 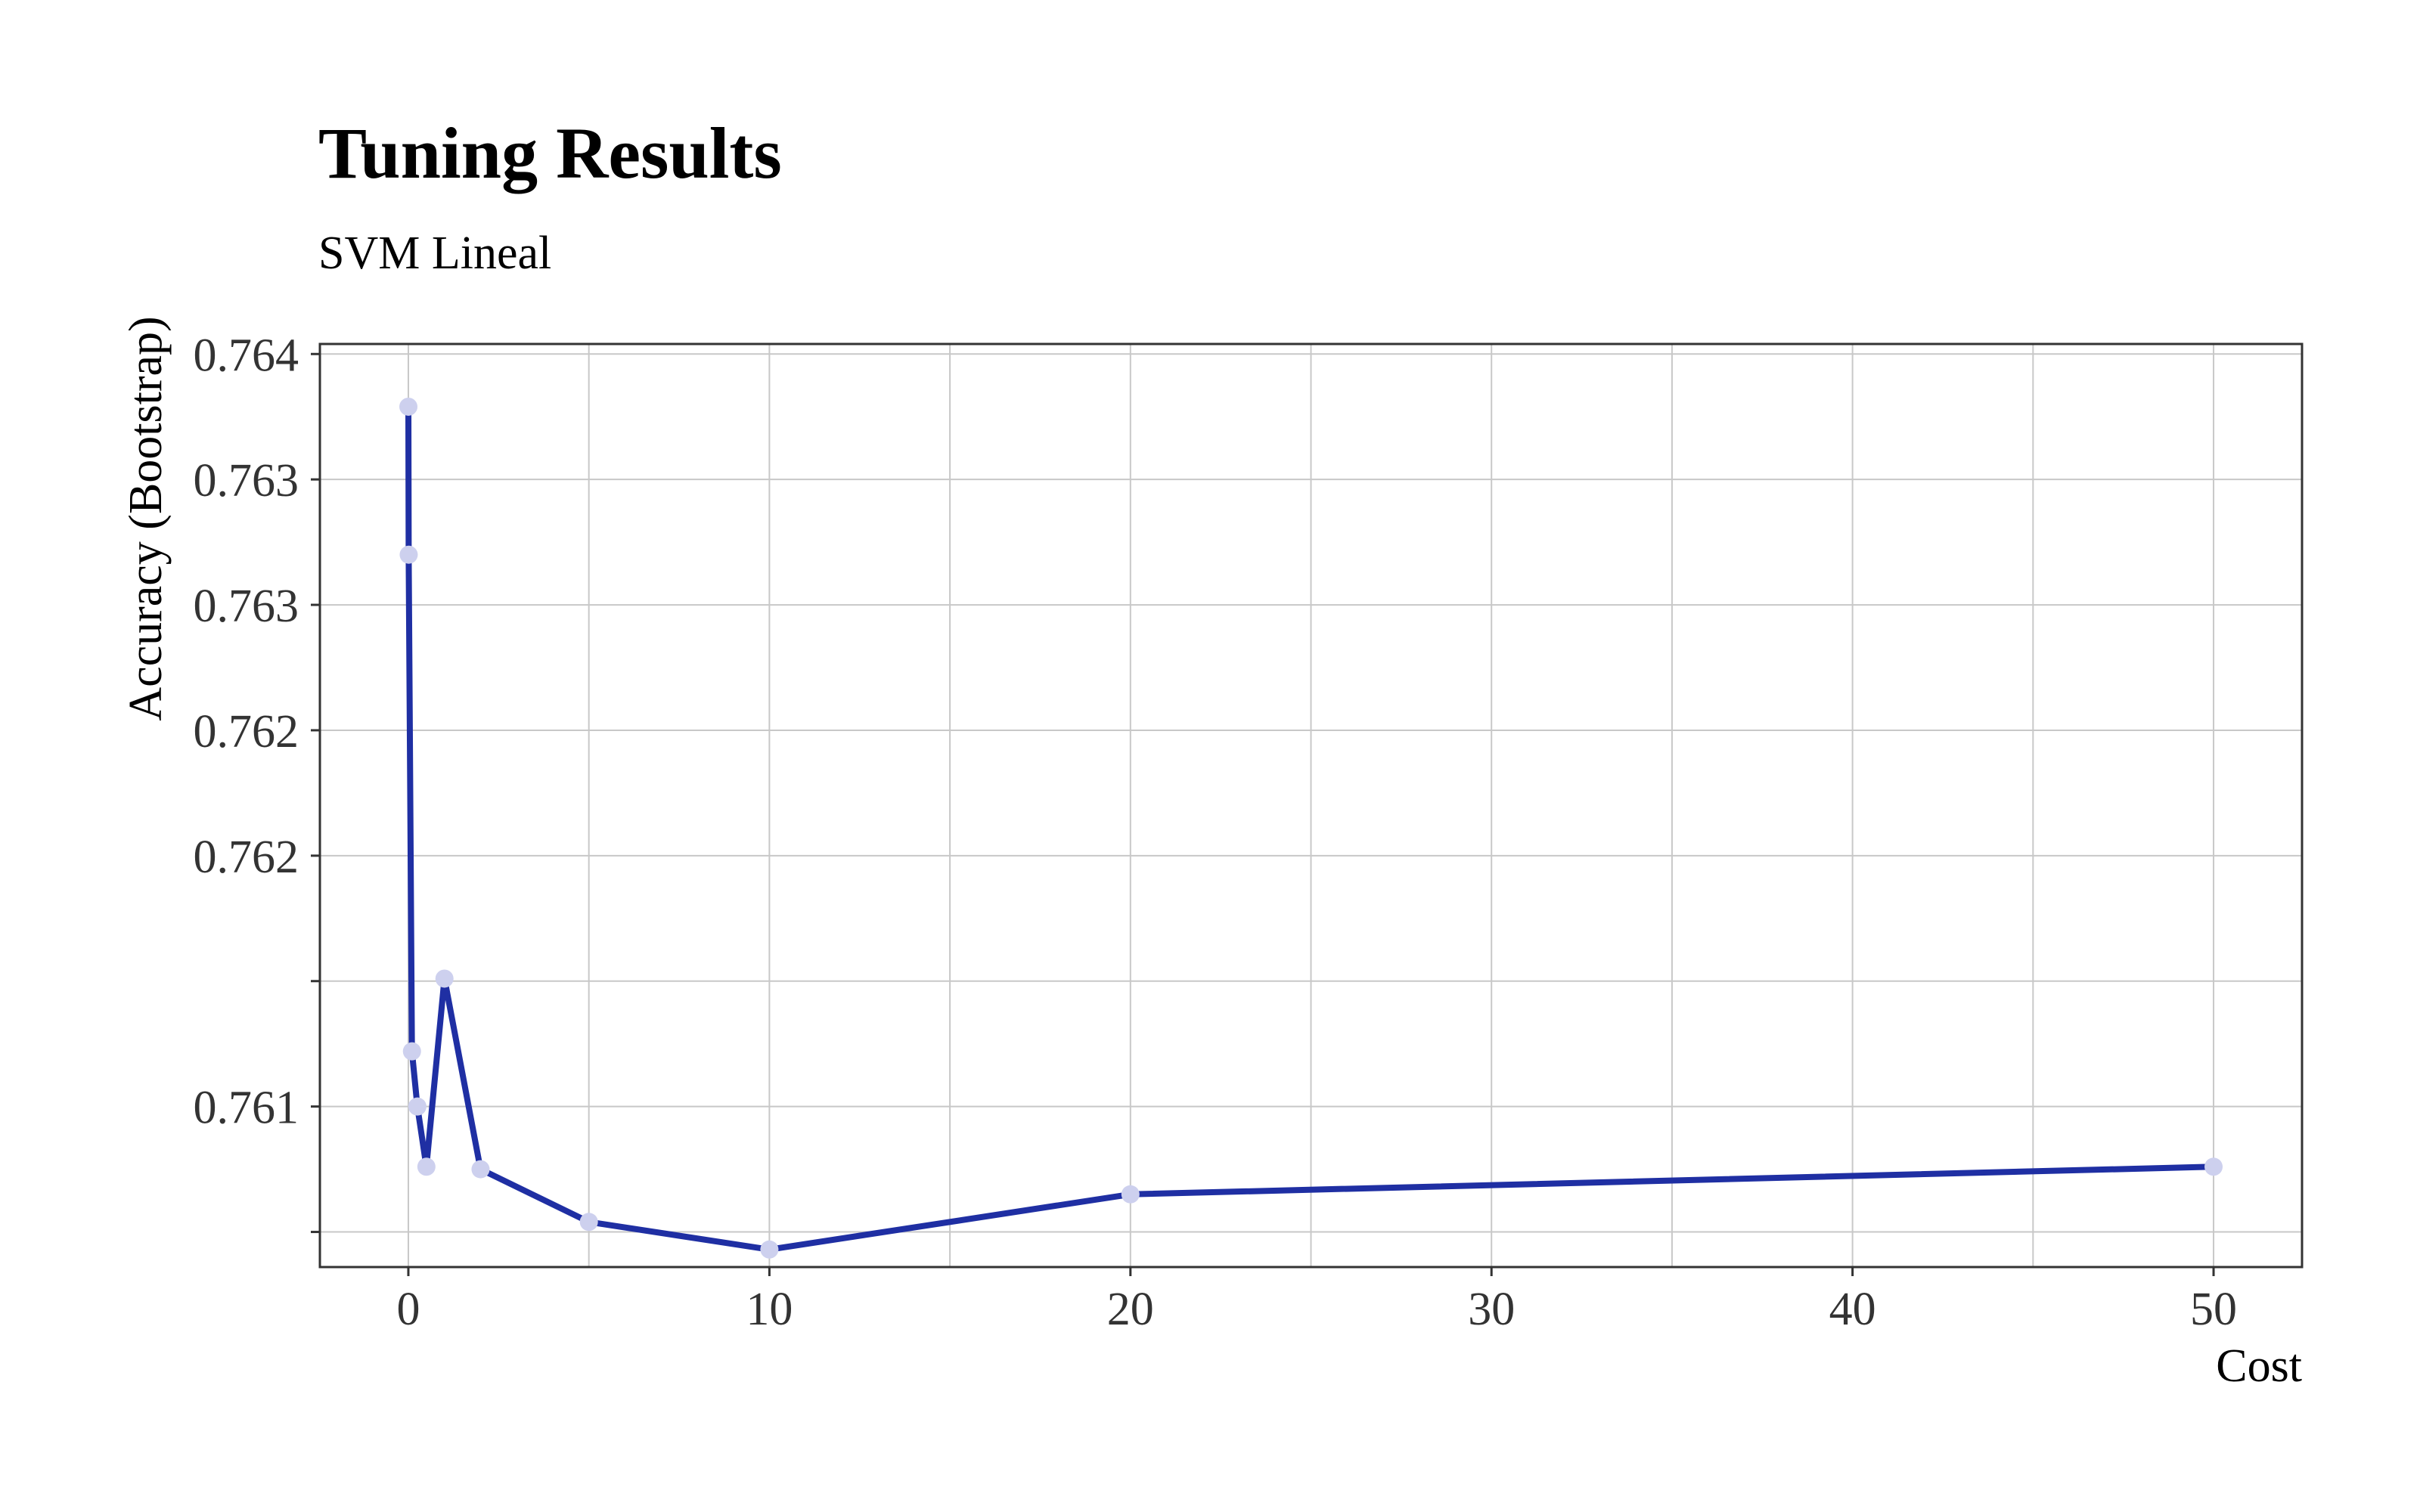 I want to click on y-tick-label: 0.761, so click(x=246, y=1108).